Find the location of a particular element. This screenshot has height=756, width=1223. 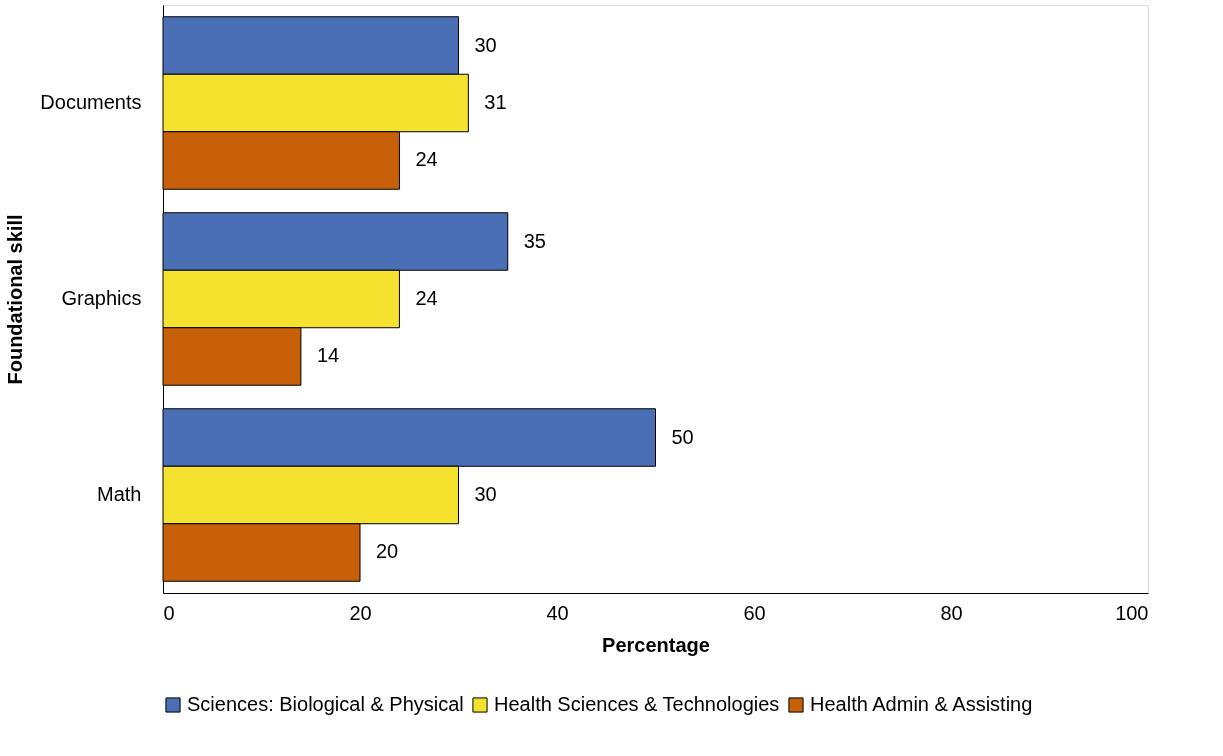

y-tick-label: Graphics is located at coordinates (101, 298).